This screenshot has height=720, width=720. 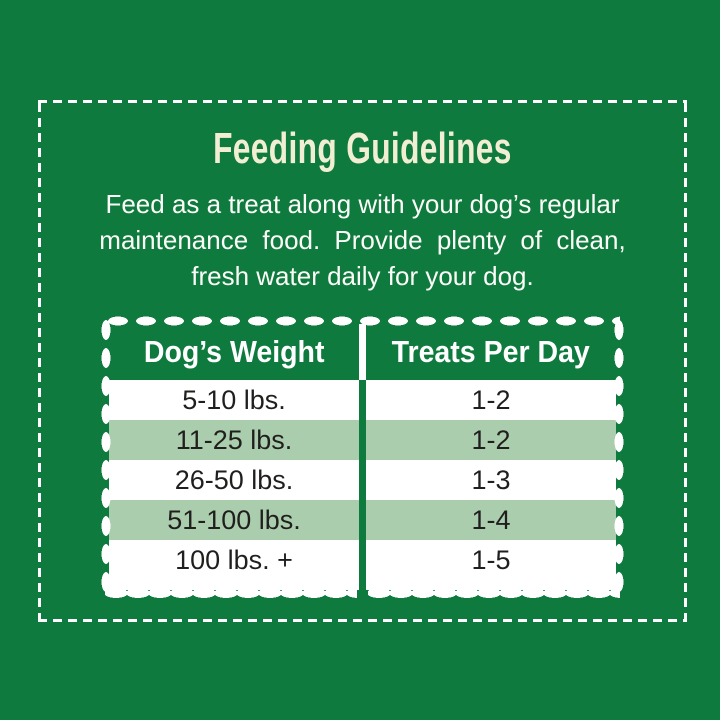 I want to click on header-treats-label: Treats Per Day, so click(x=491, y=351).